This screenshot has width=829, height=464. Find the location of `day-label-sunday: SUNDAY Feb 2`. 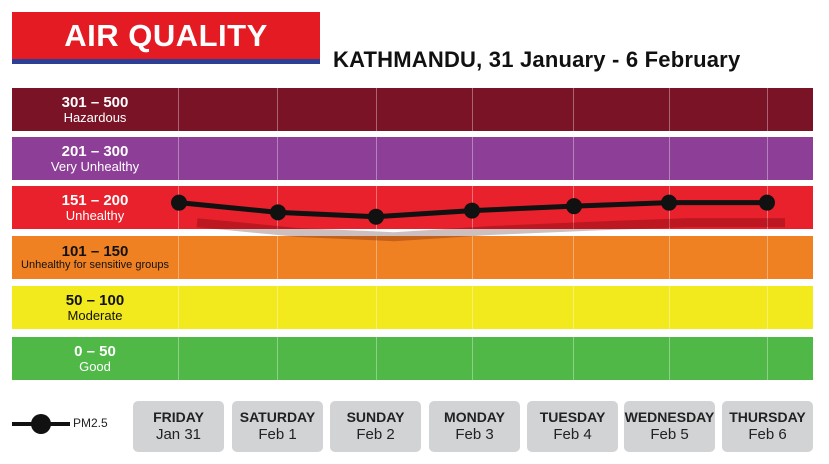

day-label-sunday: SUNDAY Feb 2 is located at coordinates (375, 426).